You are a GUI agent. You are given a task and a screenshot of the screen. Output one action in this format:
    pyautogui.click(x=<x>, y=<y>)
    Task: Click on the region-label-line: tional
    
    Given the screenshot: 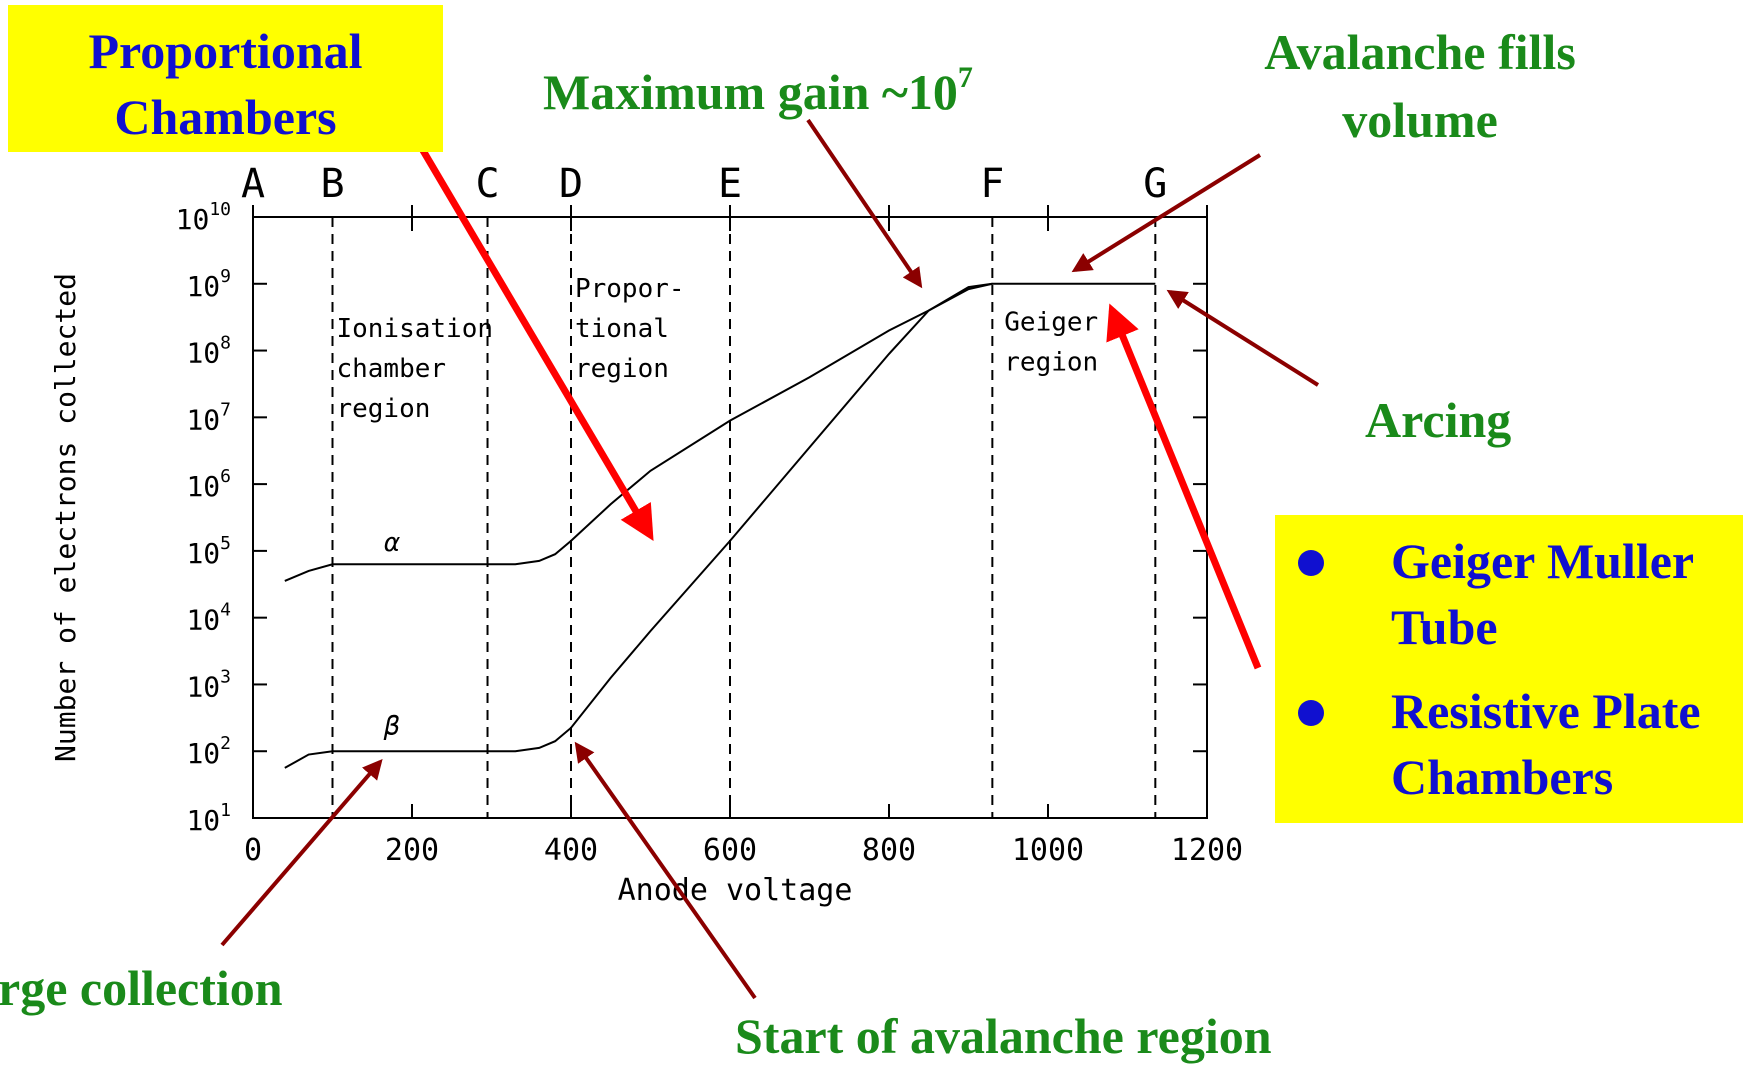 What is the action you would take?
    pyautogui.click(x=622, y=329)
    